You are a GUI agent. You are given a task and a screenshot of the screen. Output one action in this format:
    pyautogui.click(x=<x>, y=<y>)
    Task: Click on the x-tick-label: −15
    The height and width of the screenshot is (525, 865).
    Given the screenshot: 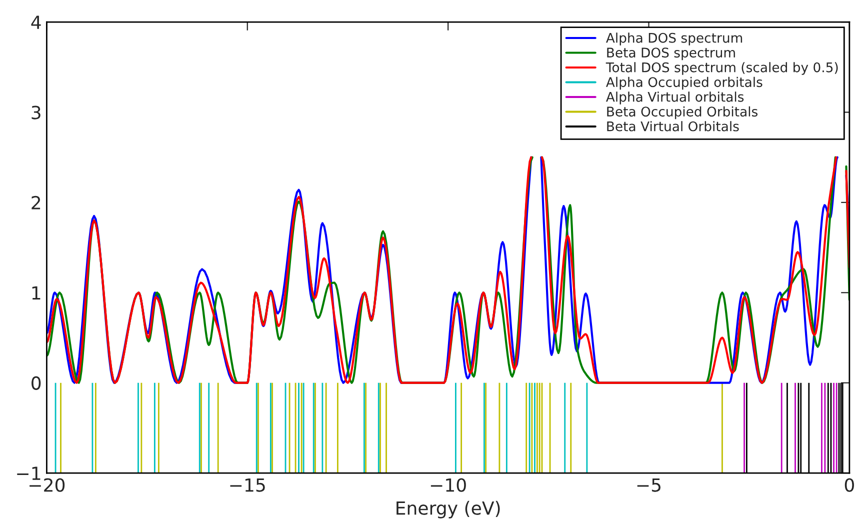 What is the action you would take?
    pyautogui.click(x=247, y=485)
    